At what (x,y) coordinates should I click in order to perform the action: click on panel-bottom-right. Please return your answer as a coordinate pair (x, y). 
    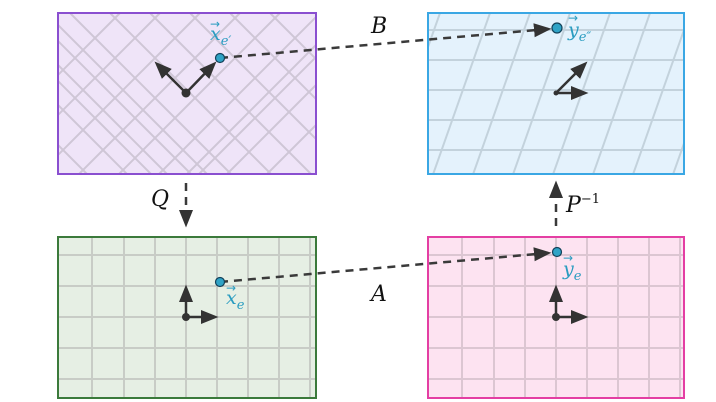
    Looking at the image, I should click on (556, 317).